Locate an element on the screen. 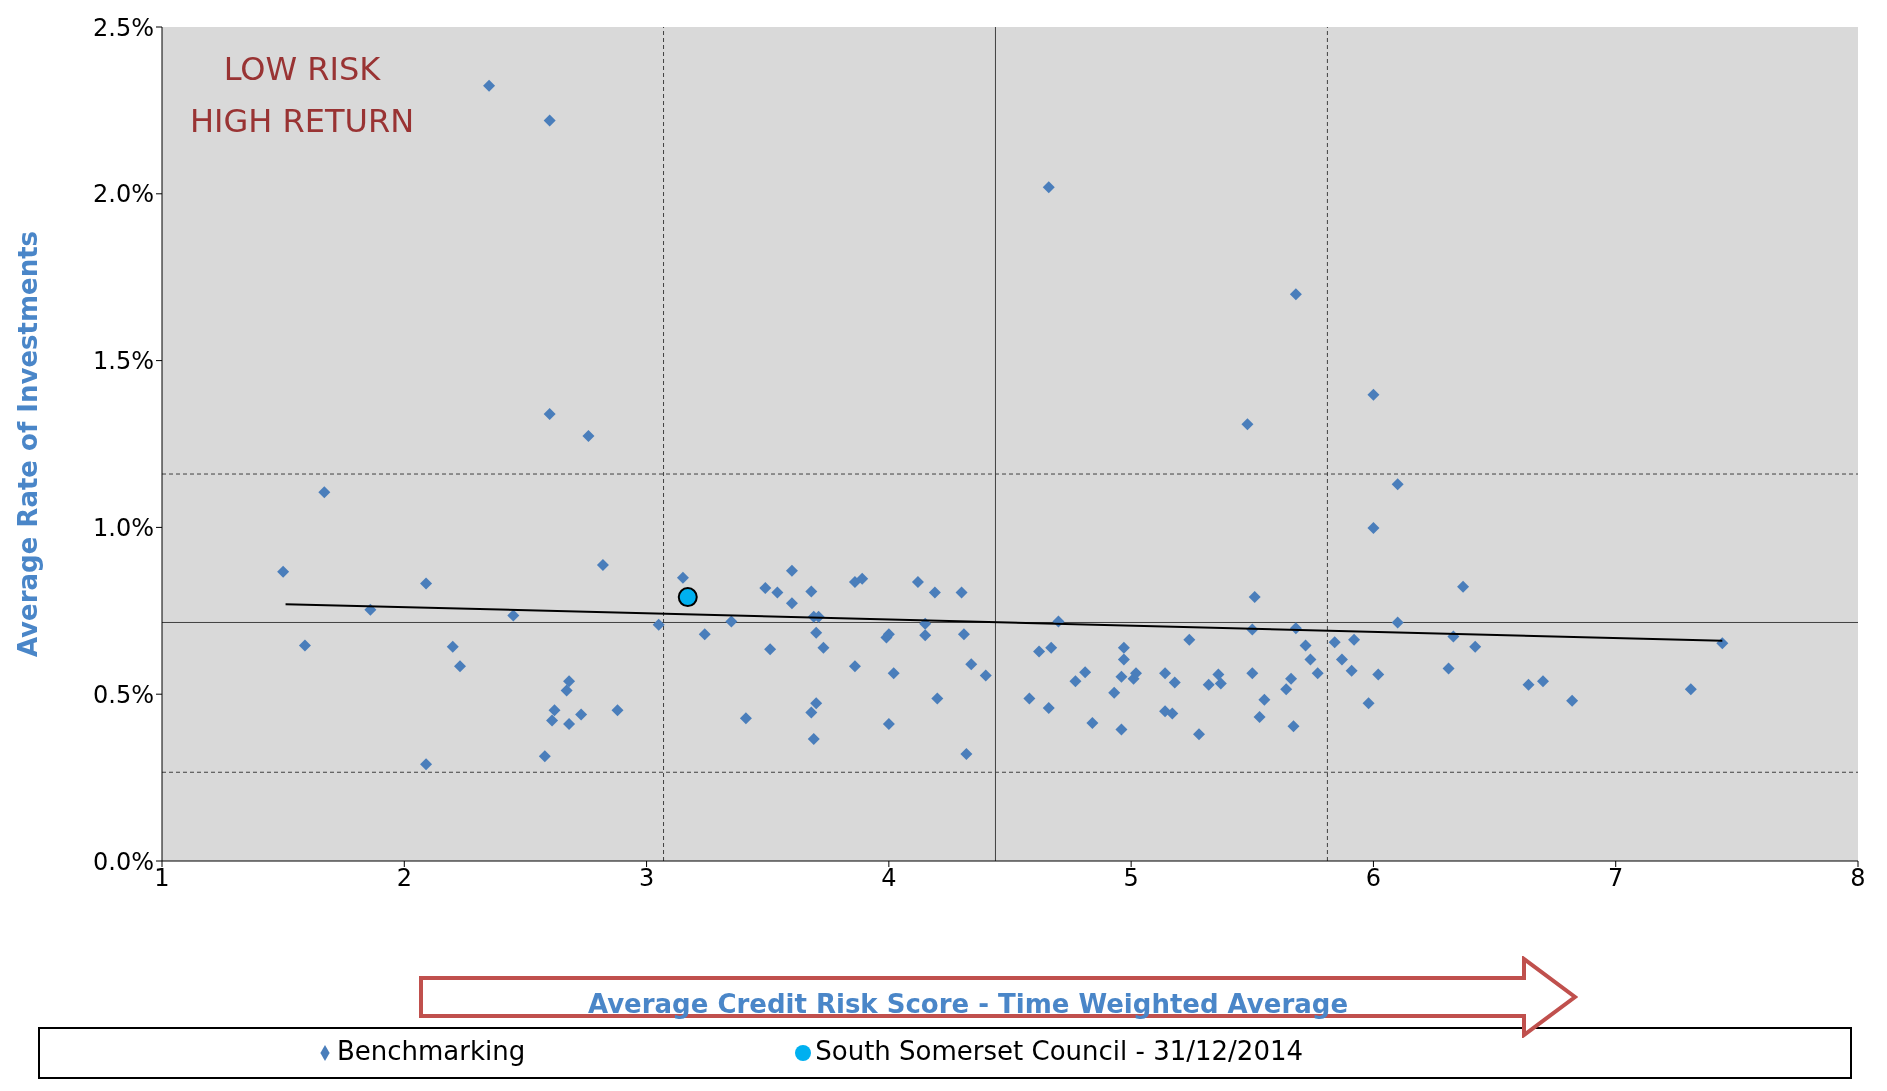 This screenshot has width=1887, height=1091. x-tick-label: 3 is located at coordinates (646, 878).